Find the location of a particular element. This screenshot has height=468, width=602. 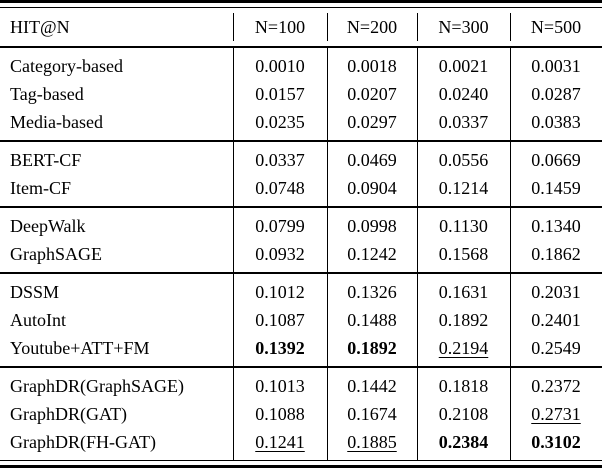

top-rule-gap is located at coordinates (301, 5).